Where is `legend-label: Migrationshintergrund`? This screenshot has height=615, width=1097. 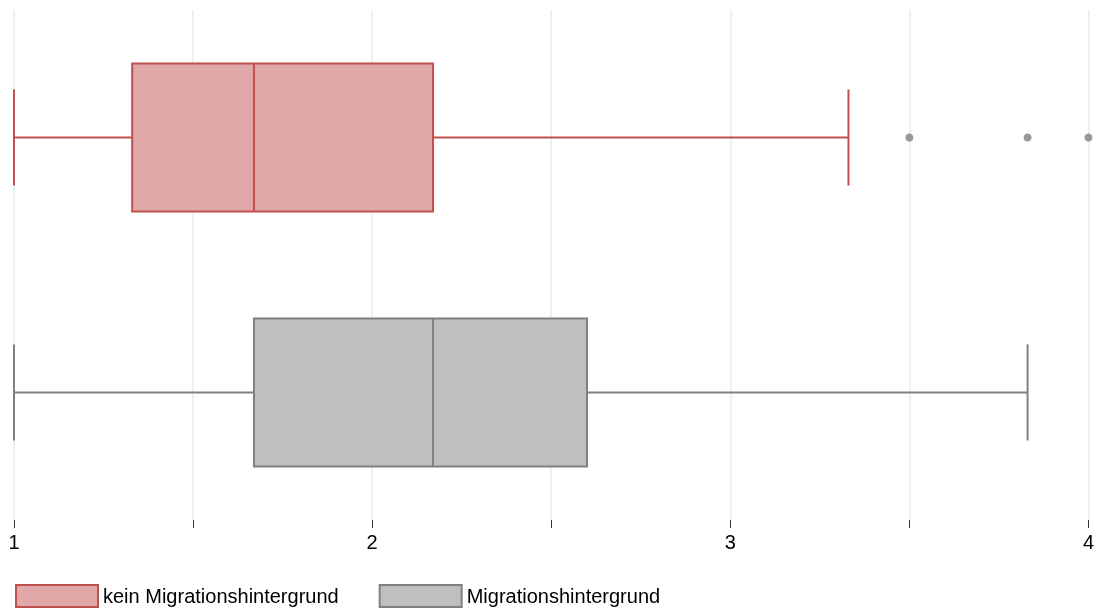
legend-label: Migrationshintergrund is located at coordinates (563, 596).